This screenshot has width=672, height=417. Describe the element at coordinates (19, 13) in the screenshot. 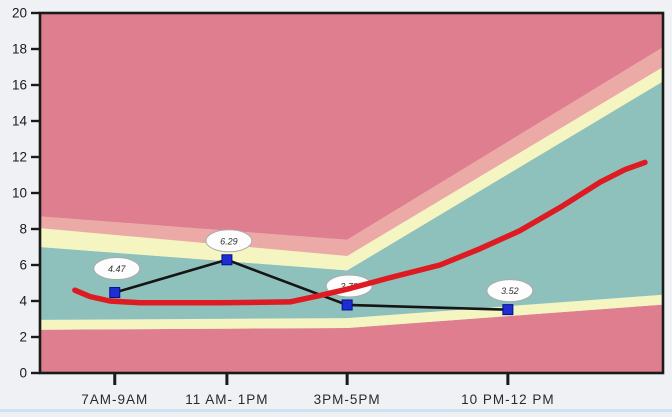

I see `y-tick-label: 20` at that location.